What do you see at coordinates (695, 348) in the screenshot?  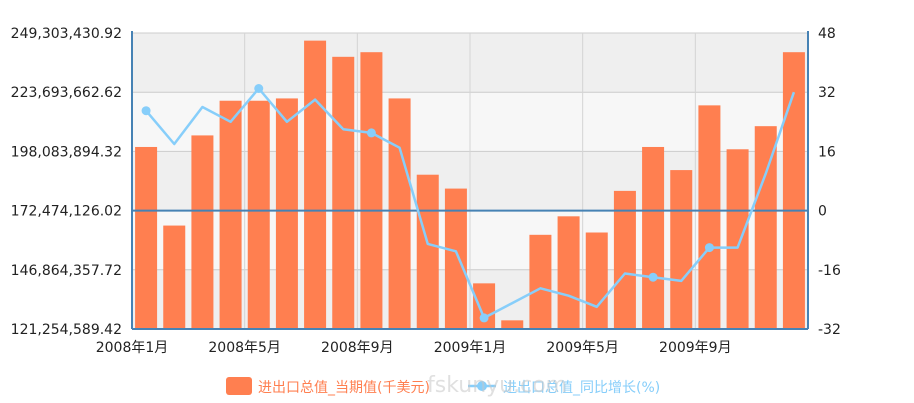 I see `x-tick-label: 2009年9月` at bounding box center [695, 348].